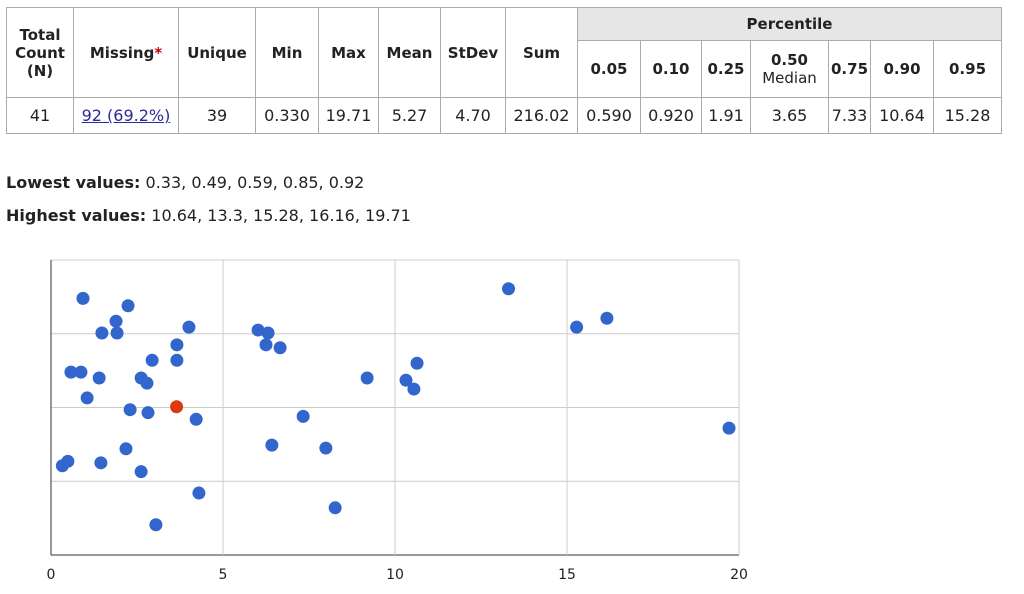 The image size is (1024, 594). I want to click on percentile-row: 0.05 0.10 0.25 0.50 Median 0.75 0.90 0.95, so click(505, 69).